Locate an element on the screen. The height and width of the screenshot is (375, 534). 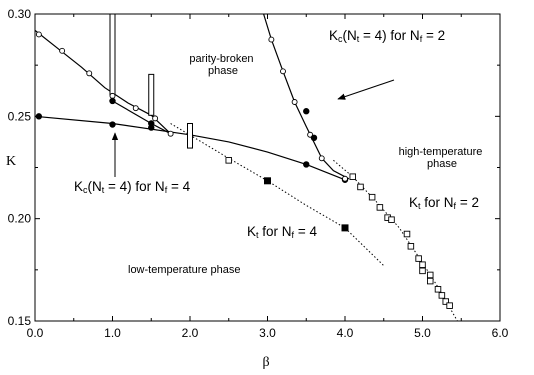
kc-nf2-c: c is located at coordinates (340, 39).